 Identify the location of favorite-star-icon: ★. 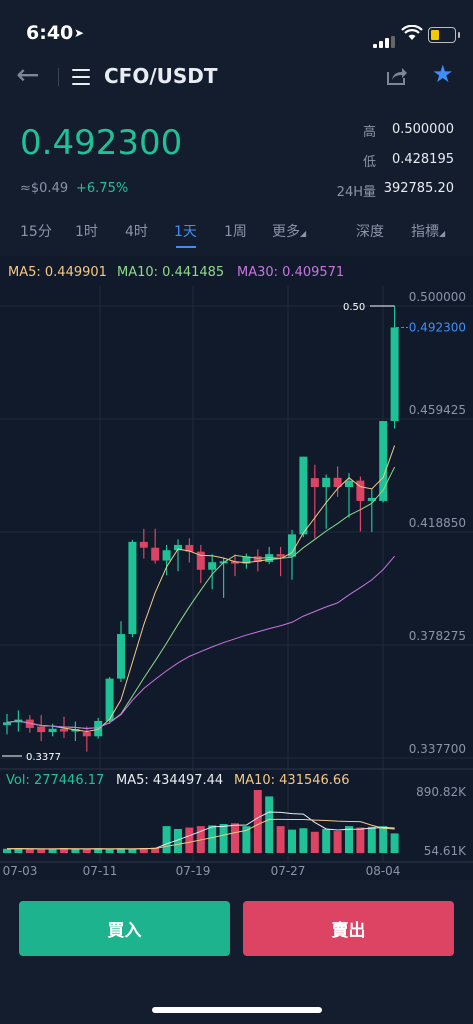
(443, 74).